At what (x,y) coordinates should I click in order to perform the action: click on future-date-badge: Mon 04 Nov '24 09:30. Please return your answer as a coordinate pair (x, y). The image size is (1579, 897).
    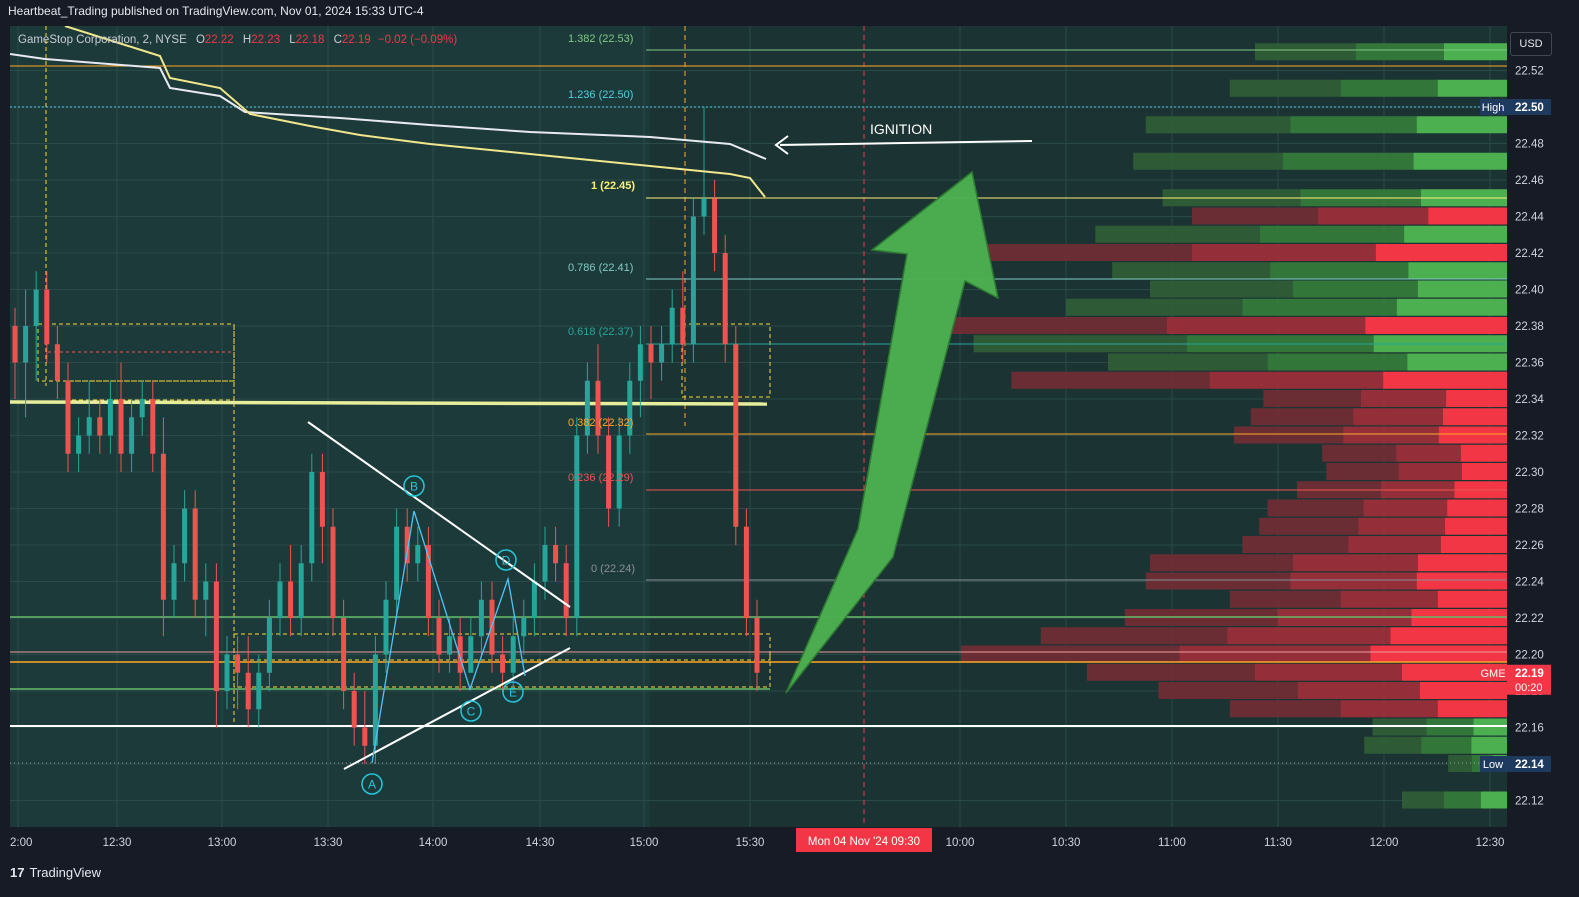
    Looking at the image, I should click on (864, 842).